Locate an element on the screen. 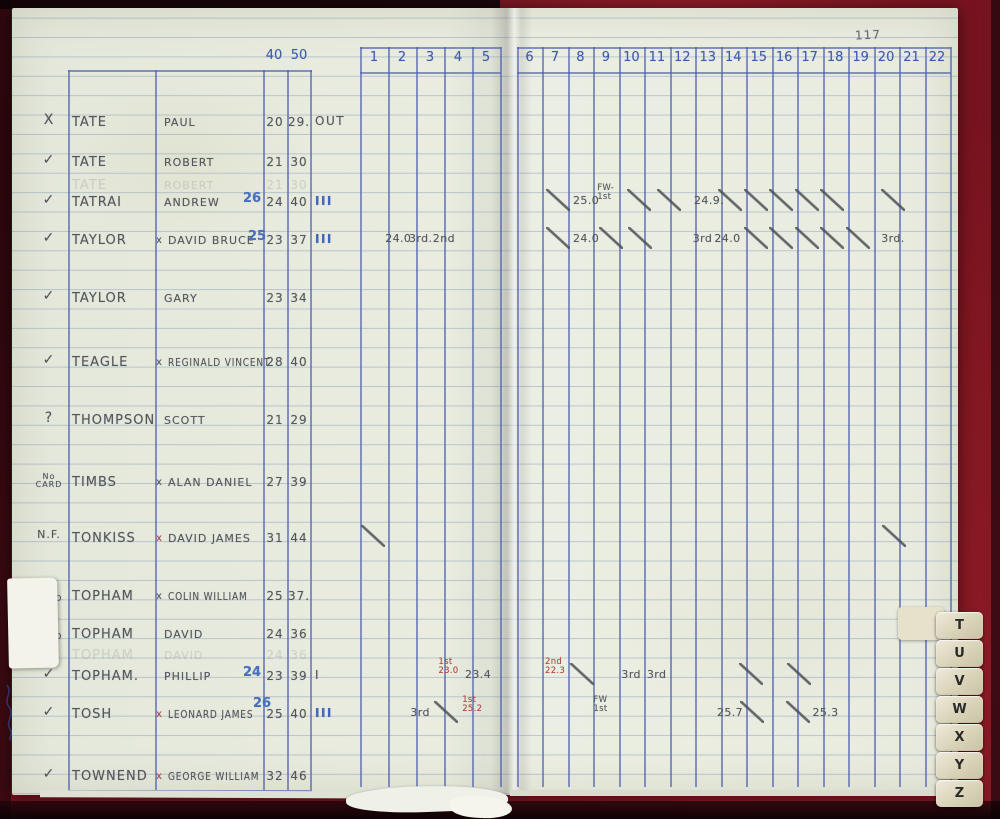 The width and height of the screenshot is (1000, 819). grid-entry-stacked: FW- 1st is located at coordinates (606, 192).